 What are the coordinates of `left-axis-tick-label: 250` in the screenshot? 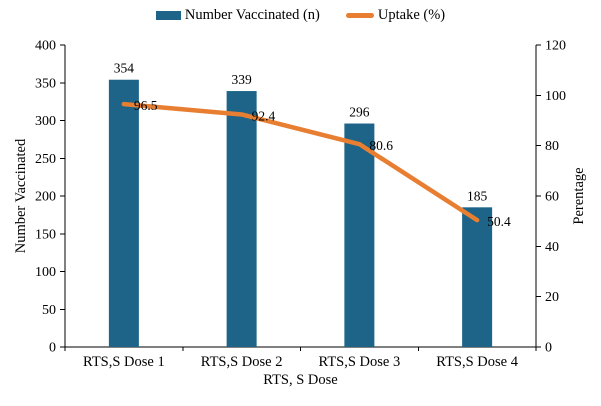 It's located at (45, 159).